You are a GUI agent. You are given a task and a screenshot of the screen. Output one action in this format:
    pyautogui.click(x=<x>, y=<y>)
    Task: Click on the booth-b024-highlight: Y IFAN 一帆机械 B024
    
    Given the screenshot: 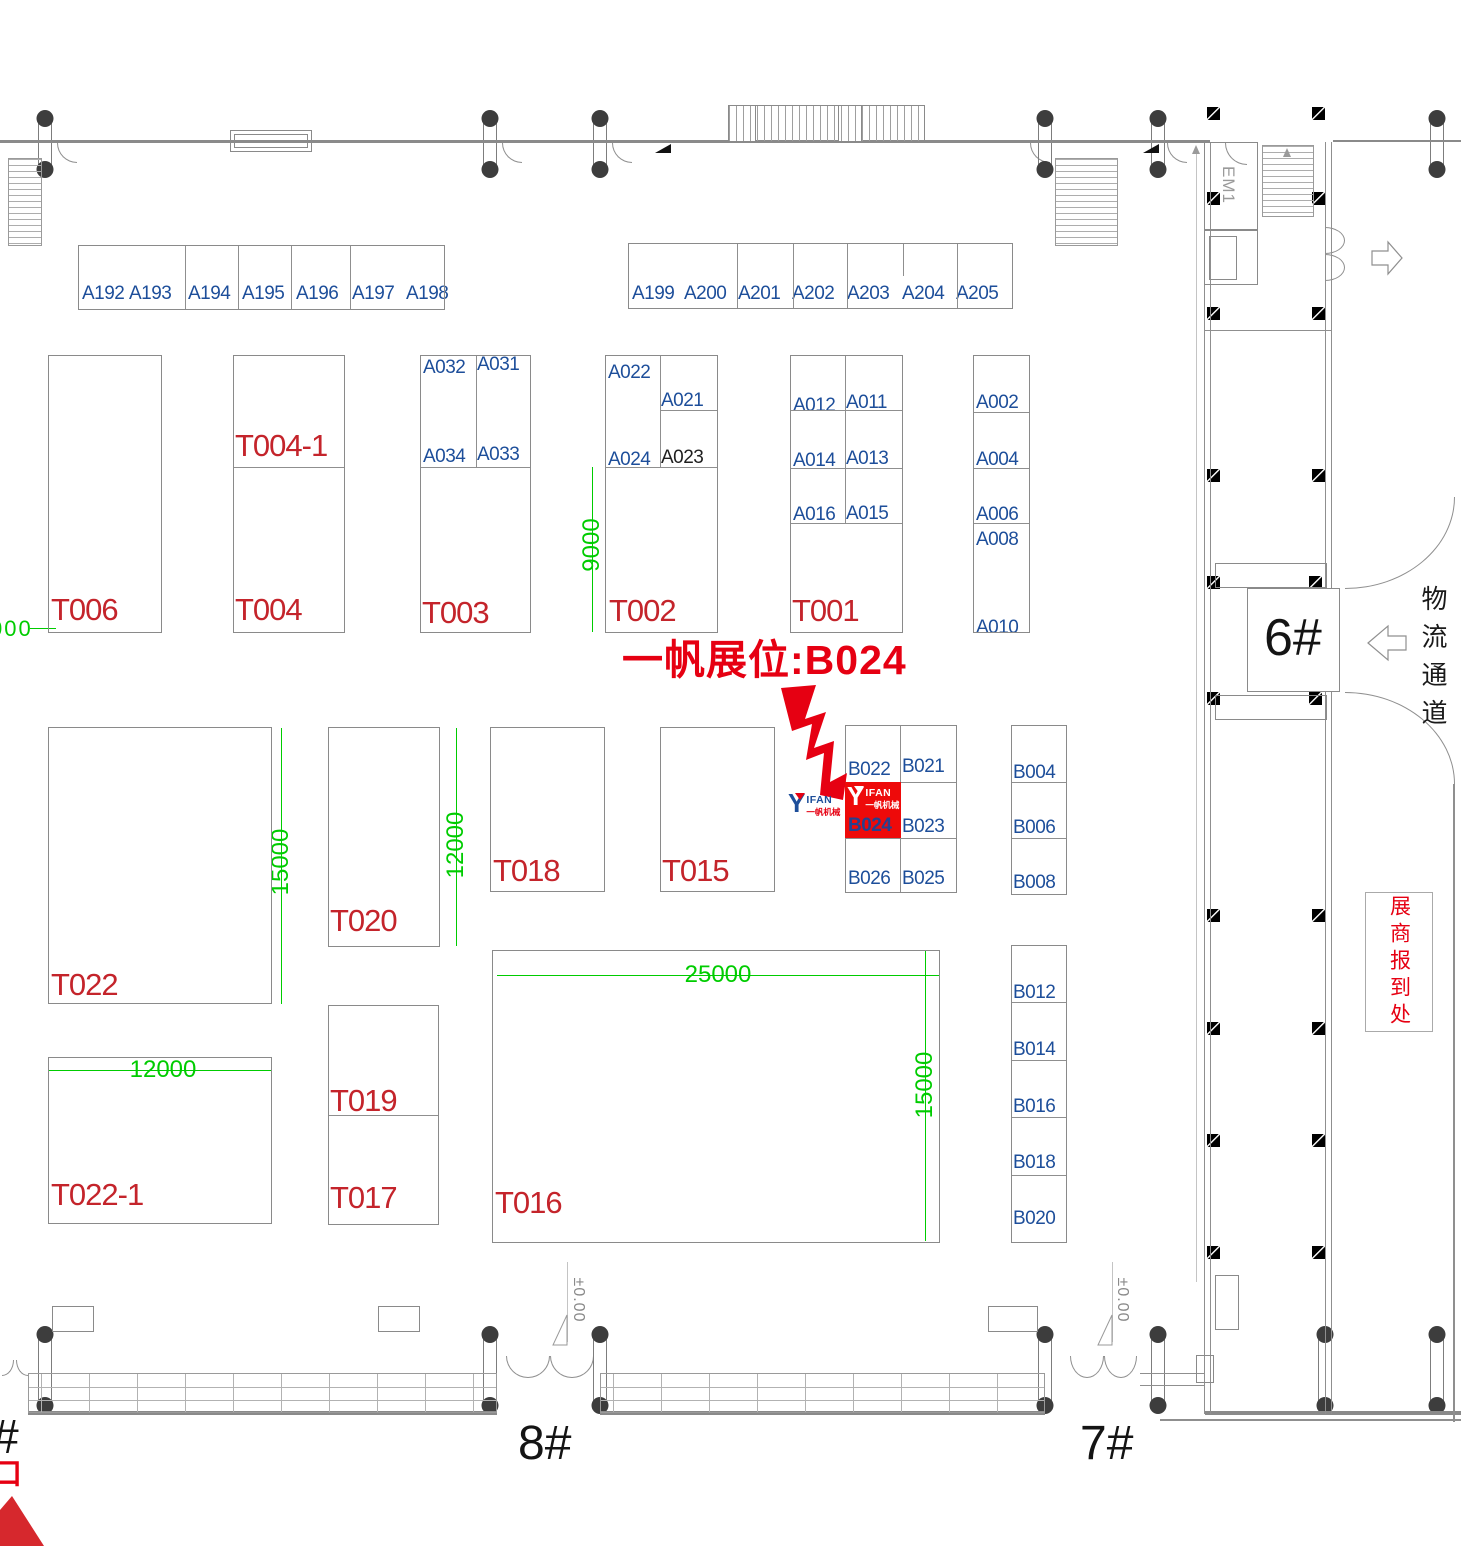 What is the action you would take?
    pyautogui.click(x=873, y=810)
    